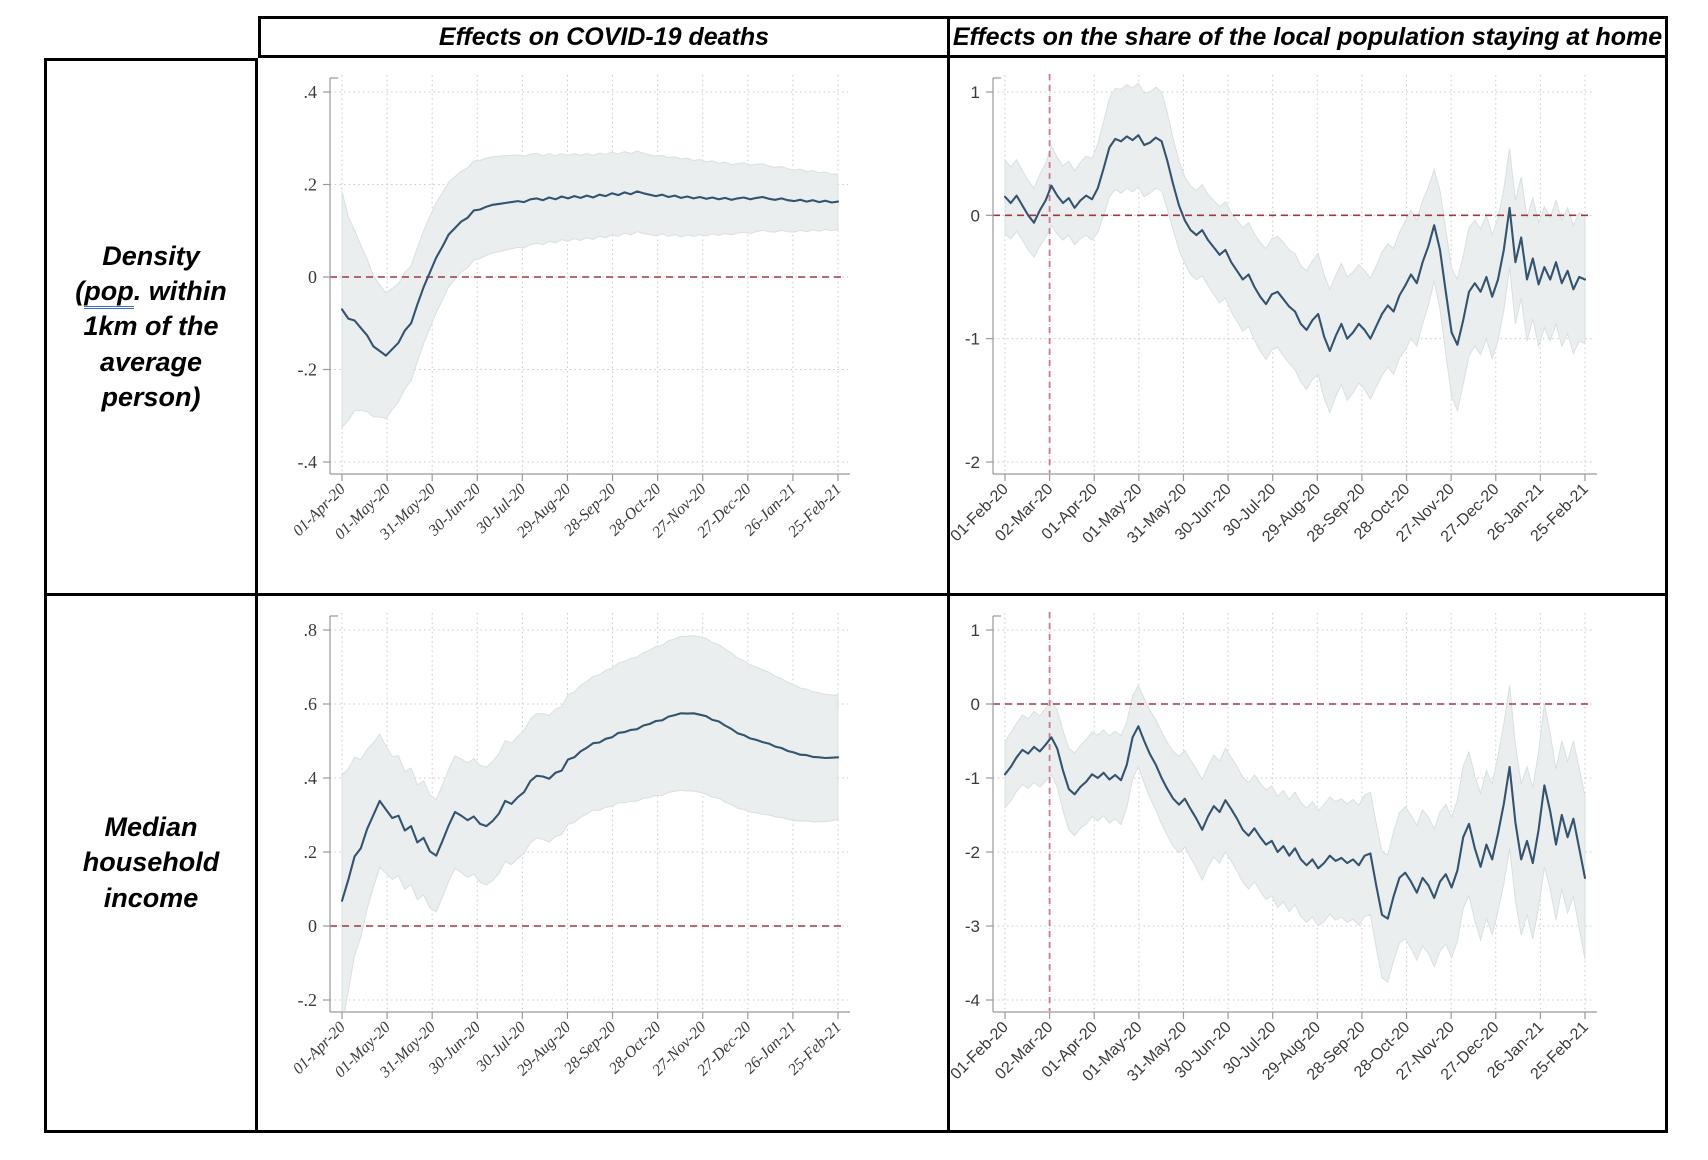  I want to click on row-label-income-line2: household, so click(151, 862).